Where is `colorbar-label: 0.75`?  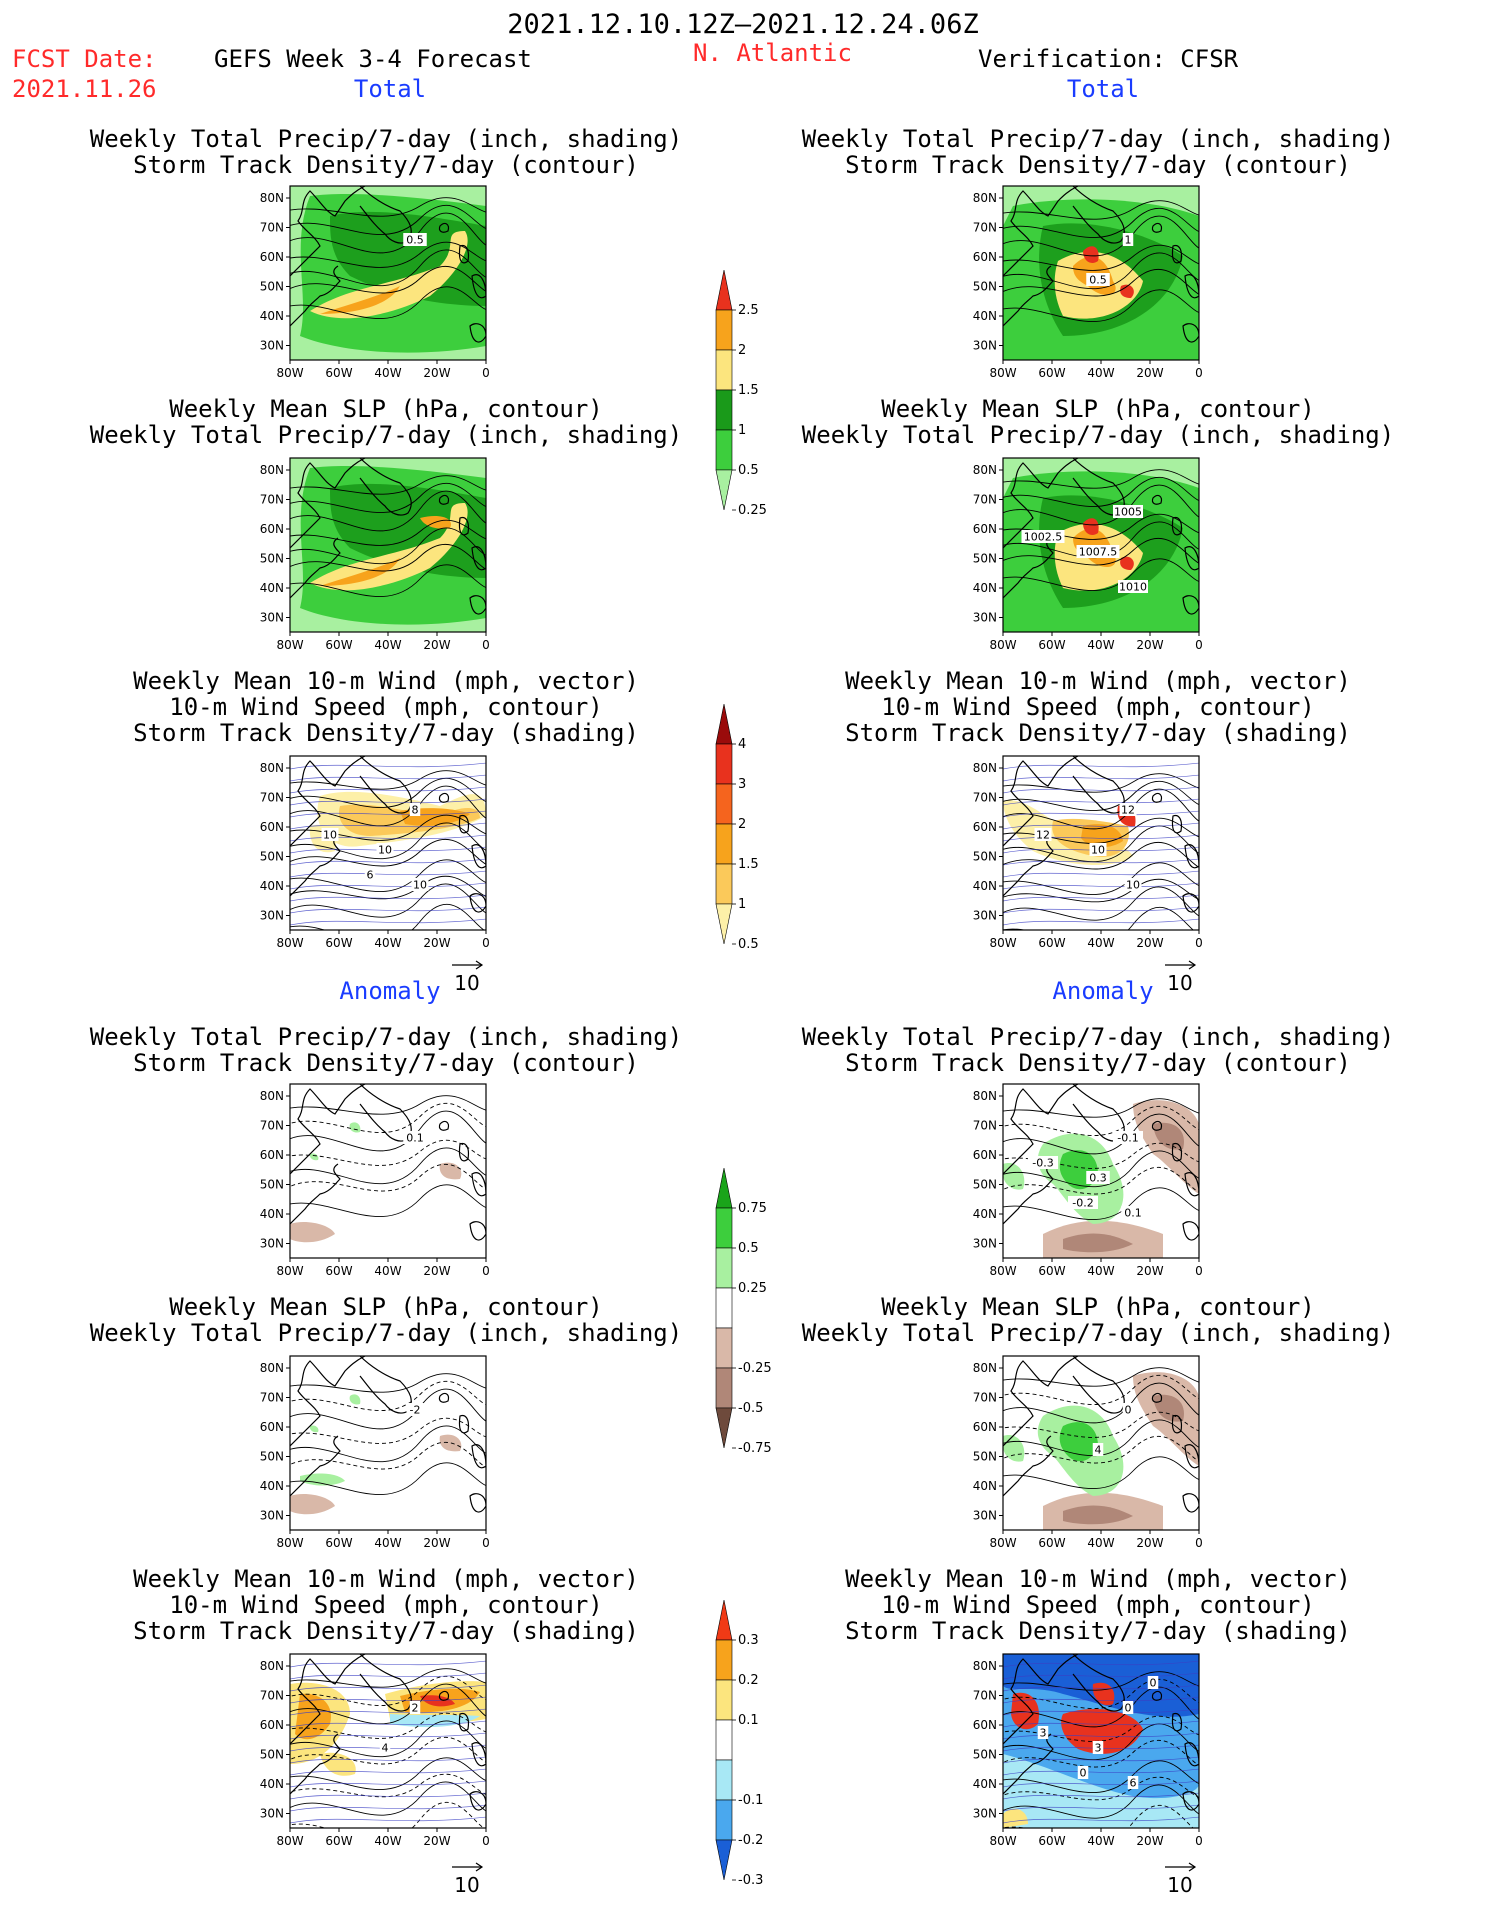 colorbar-label: 0.75 is located at coordinates (752, 1208).